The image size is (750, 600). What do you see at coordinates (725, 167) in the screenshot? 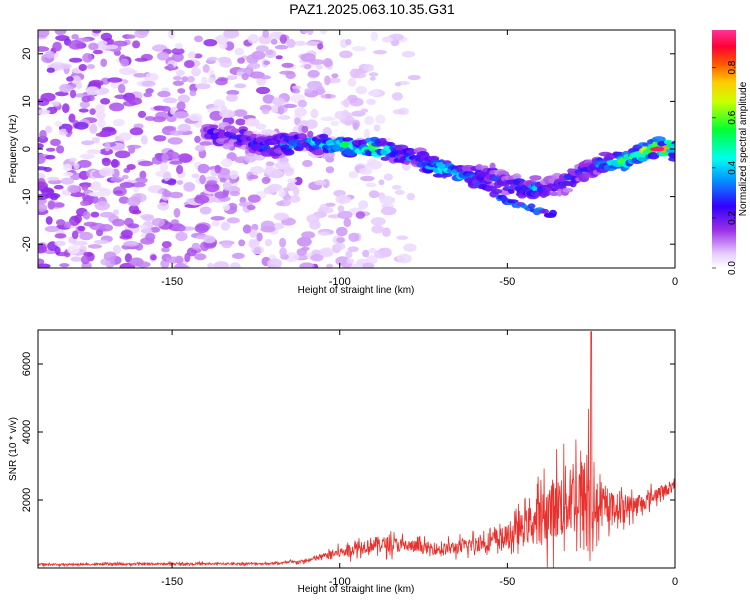
I see `colorbar-ticks: 0.0 0.2 0.4 0.6 0.8` at bounding box center [725, 167].